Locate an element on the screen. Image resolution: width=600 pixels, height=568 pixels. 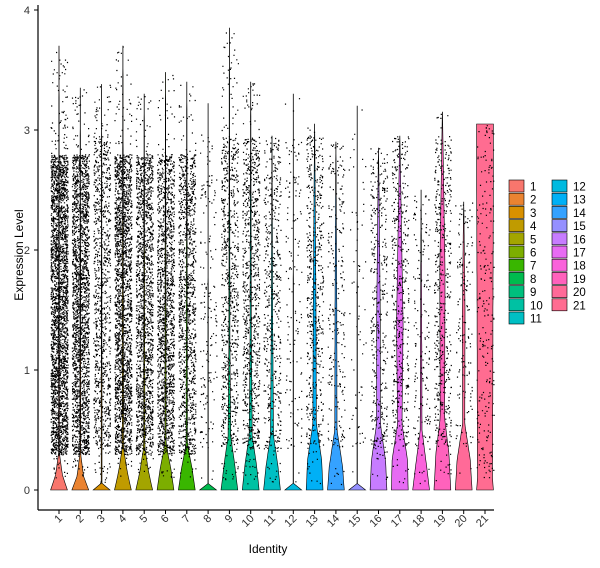
x-axis-ticks: 1 2 3 4 5 6 7 8 9 10 11 12 13 14 15 16 17 18 19 20 21 is located at coordinates (271, 520).